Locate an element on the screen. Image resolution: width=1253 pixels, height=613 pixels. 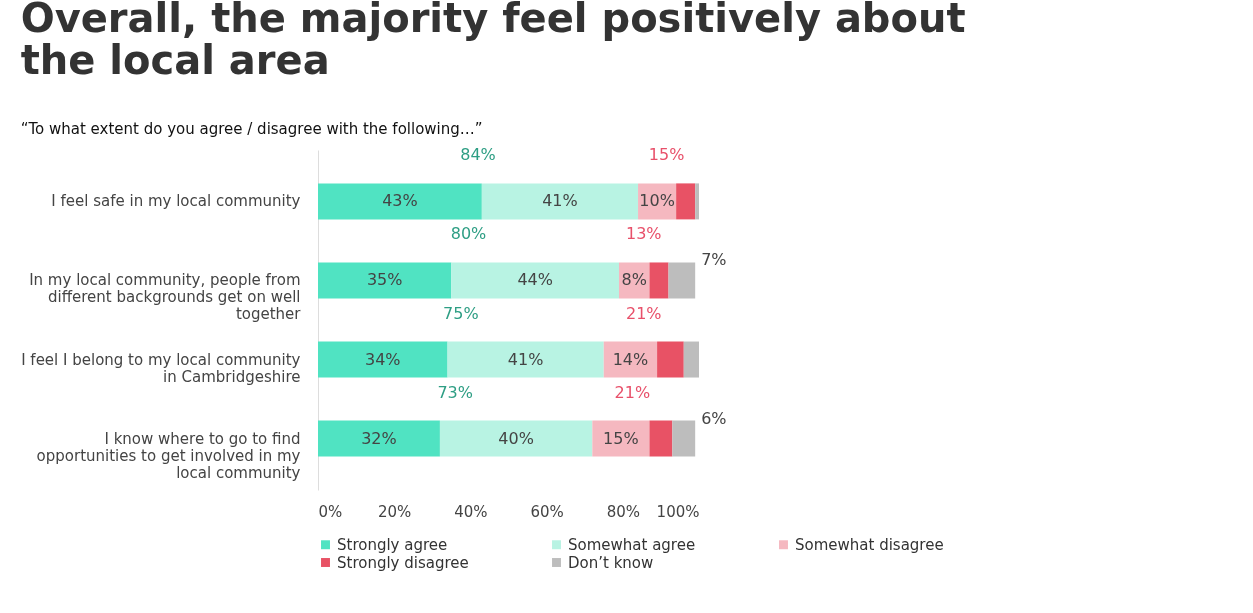
x-tick-label: 20% is located at coordinates (395, 511).